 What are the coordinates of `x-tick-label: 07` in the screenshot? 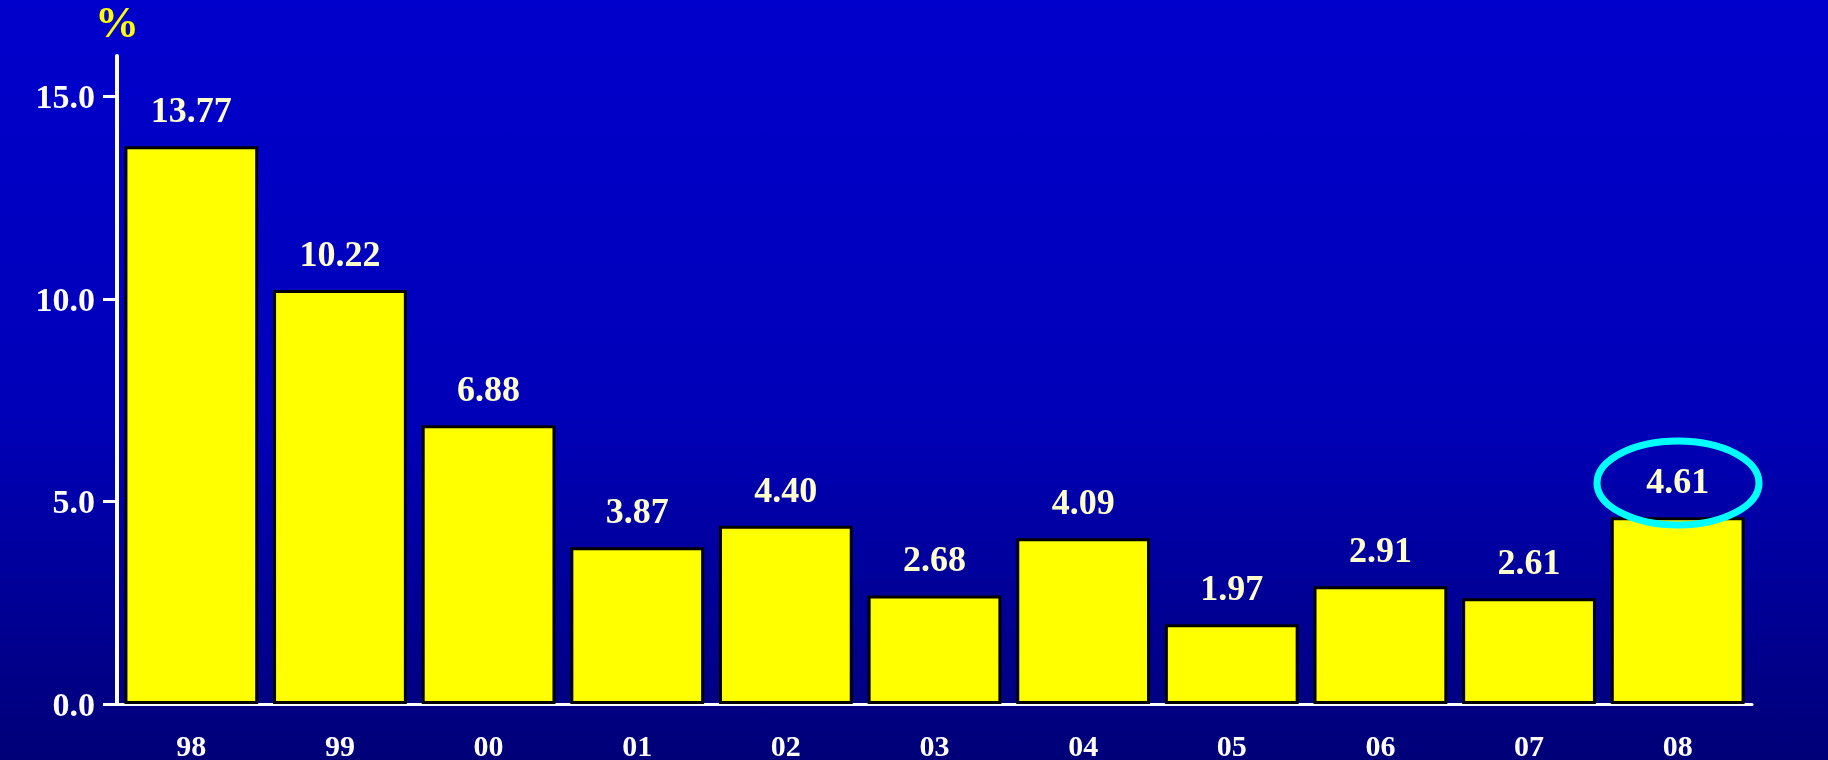 It's located at (1529, 744).